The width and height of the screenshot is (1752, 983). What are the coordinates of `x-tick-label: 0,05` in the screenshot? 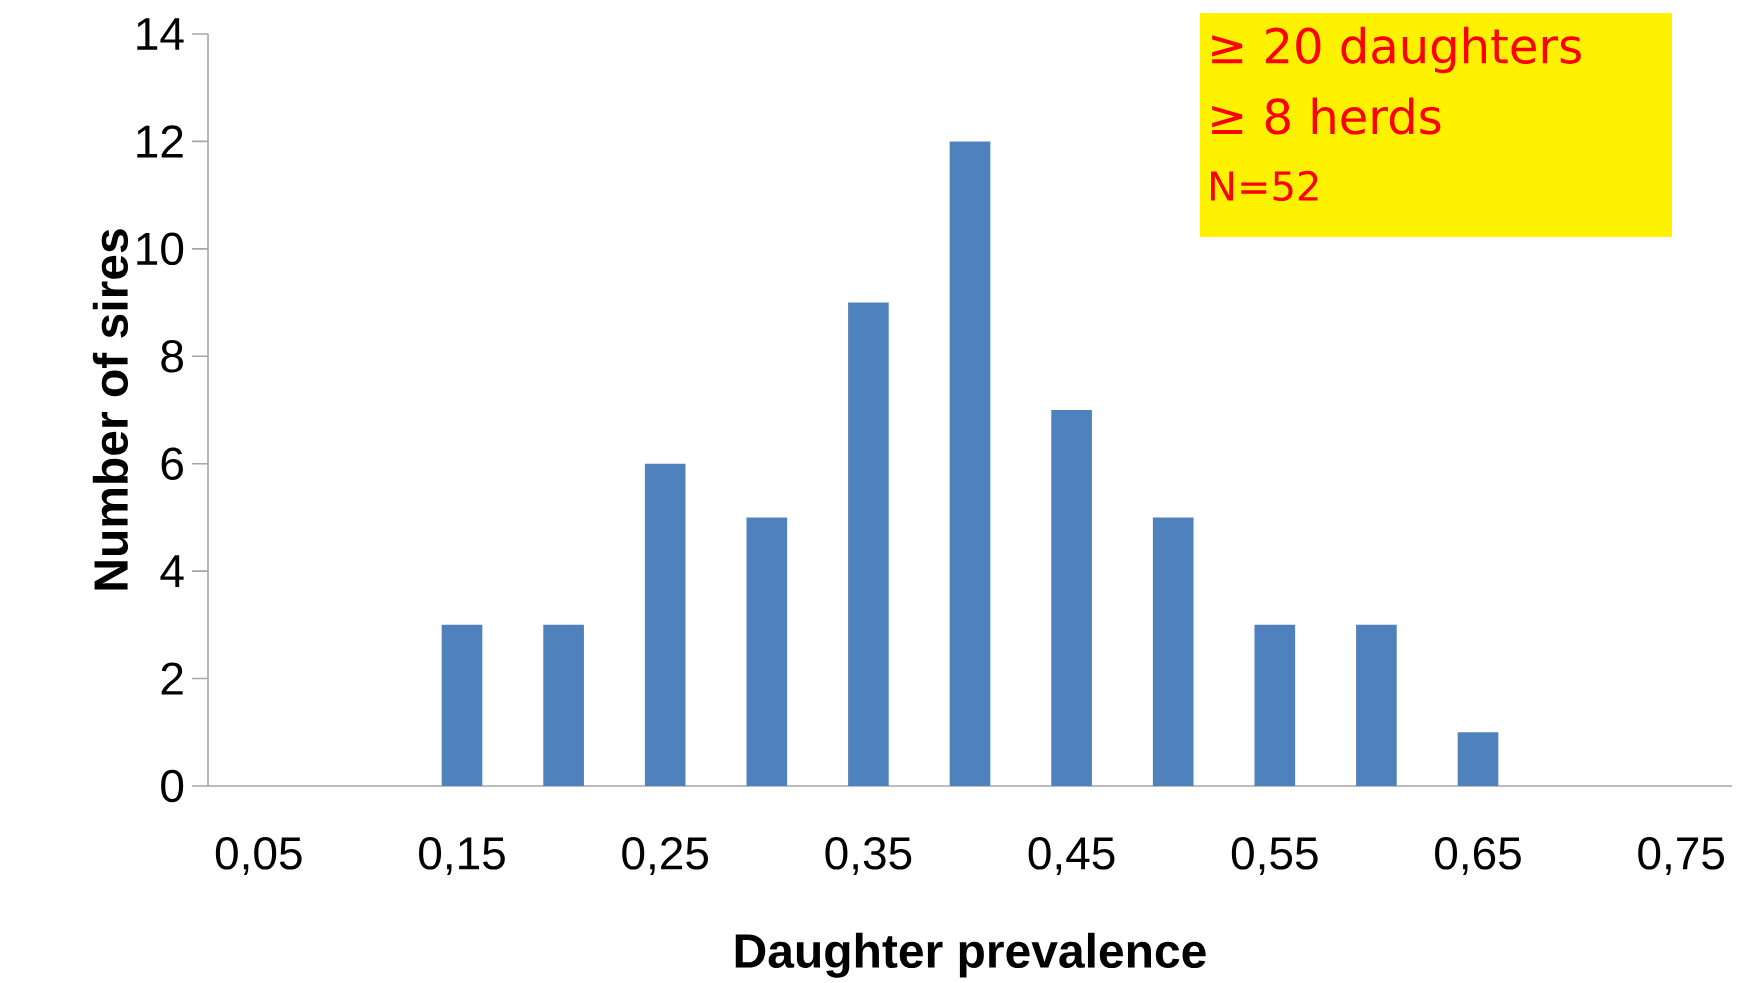 It's located at (258, 856).